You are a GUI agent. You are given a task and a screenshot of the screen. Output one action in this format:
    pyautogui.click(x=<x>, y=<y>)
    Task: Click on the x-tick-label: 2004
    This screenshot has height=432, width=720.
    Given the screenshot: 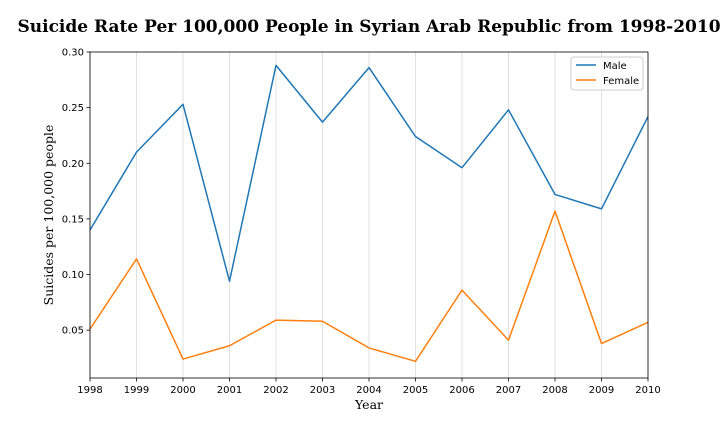 What is the action you would take?
    pyautogui.click(x=368, y=390)
    